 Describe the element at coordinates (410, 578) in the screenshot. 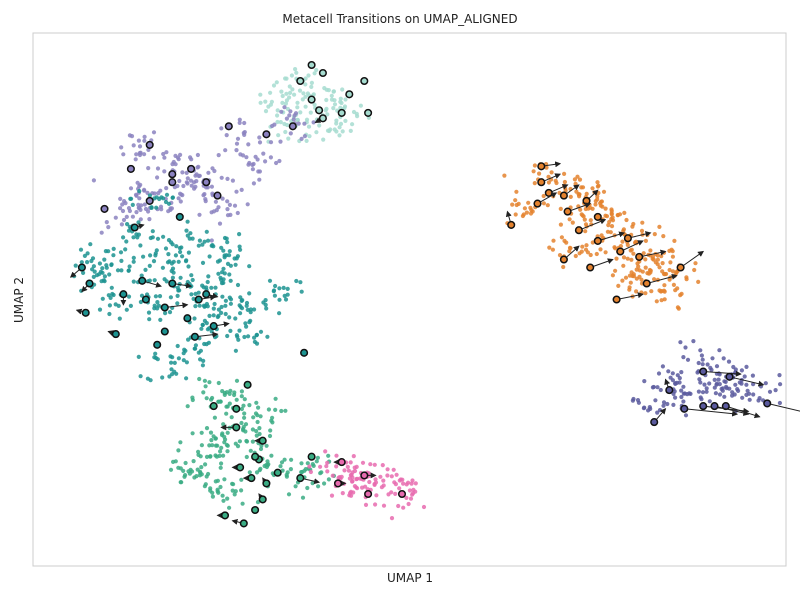

I see `x-axis-label: UMAP 1` at that location.